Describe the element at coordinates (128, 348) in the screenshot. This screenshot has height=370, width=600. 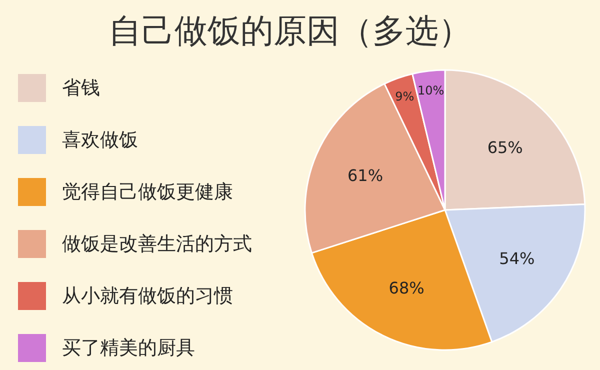
I see `legend-label: 买了精美的厨具` at that location.